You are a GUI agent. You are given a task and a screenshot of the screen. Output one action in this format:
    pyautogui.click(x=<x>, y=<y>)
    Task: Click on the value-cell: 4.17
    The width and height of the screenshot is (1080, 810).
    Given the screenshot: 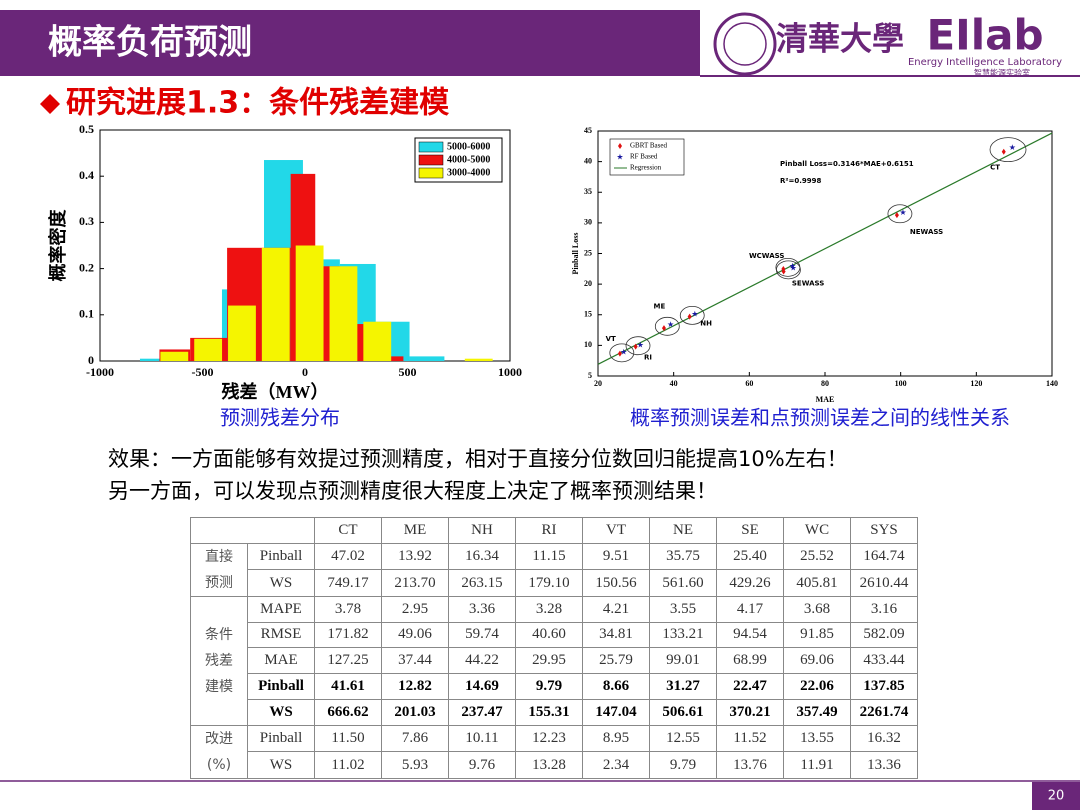 What is the action you would take?
    pyautogui.click(x=750, y=609)
    